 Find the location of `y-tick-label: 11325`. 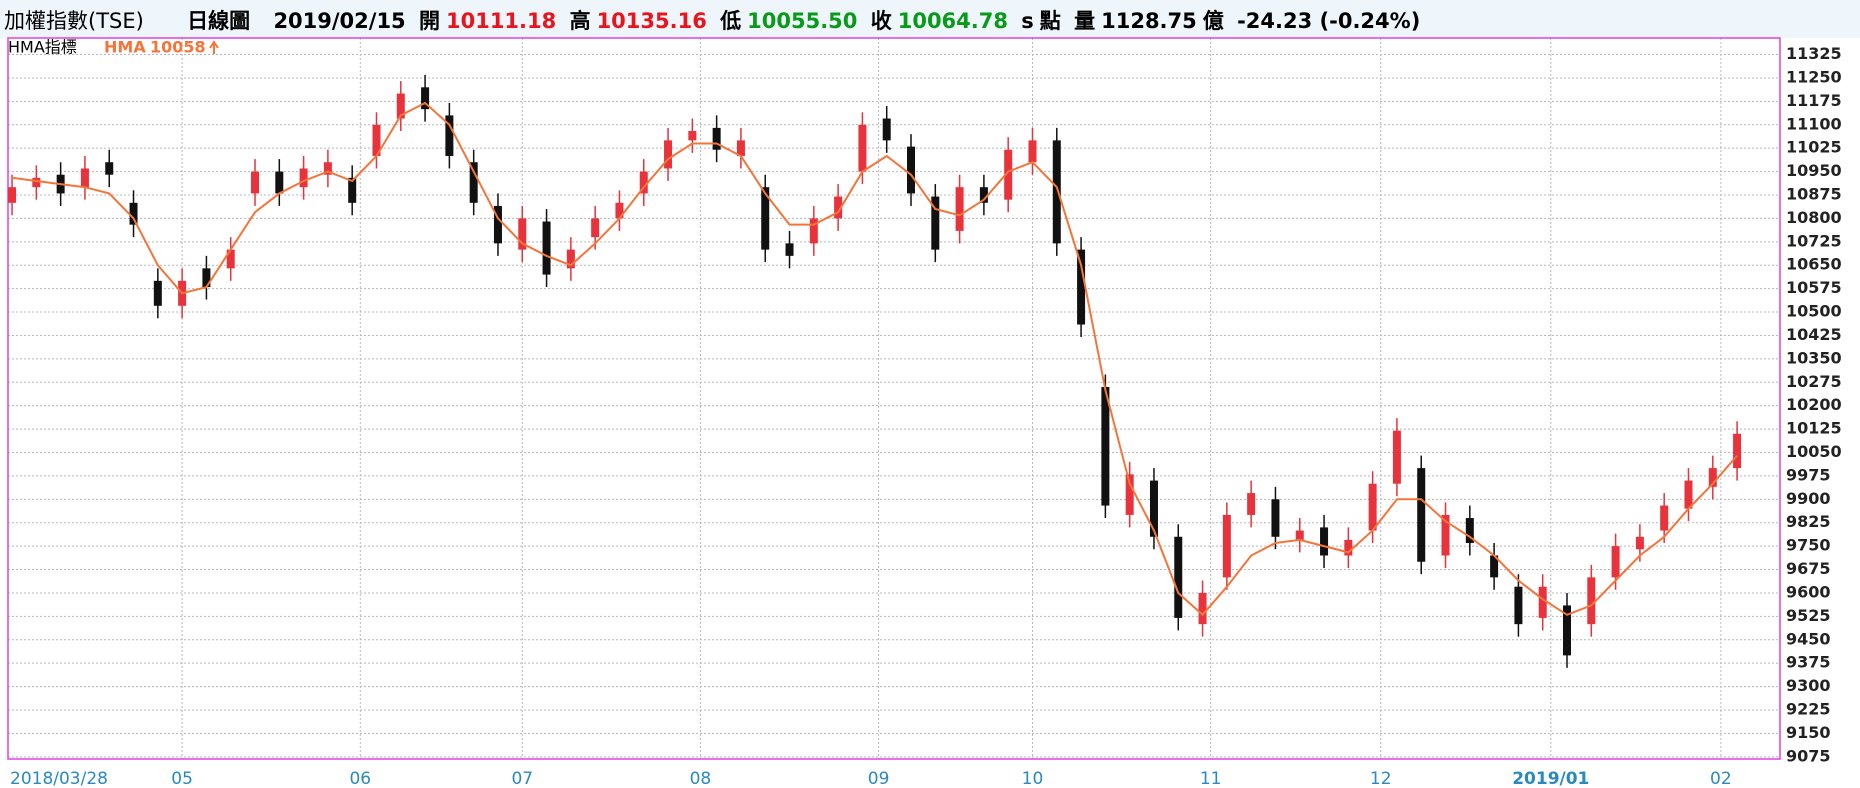

y-tick-label: 11325 is located at coordinates (1814, 53).